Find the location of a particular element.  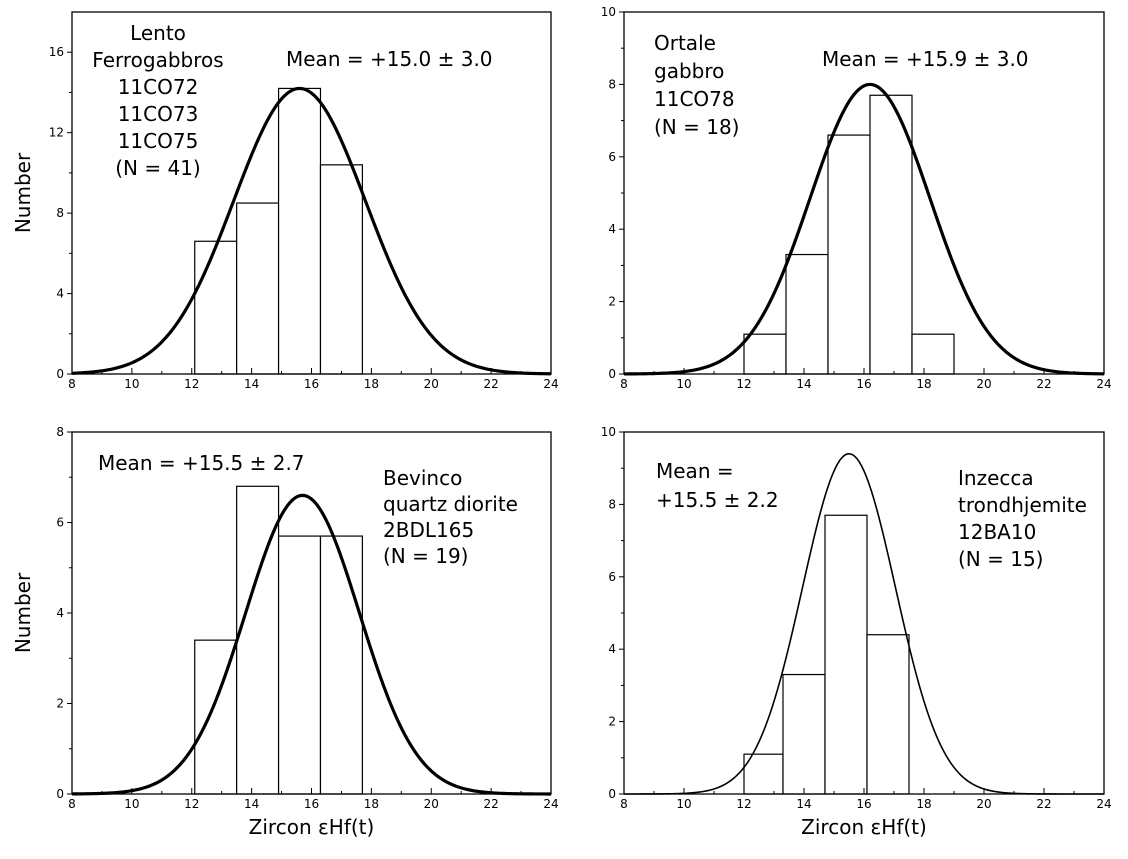

sample-annotation-line: 11CO78 is located at coordinates (694, 99).